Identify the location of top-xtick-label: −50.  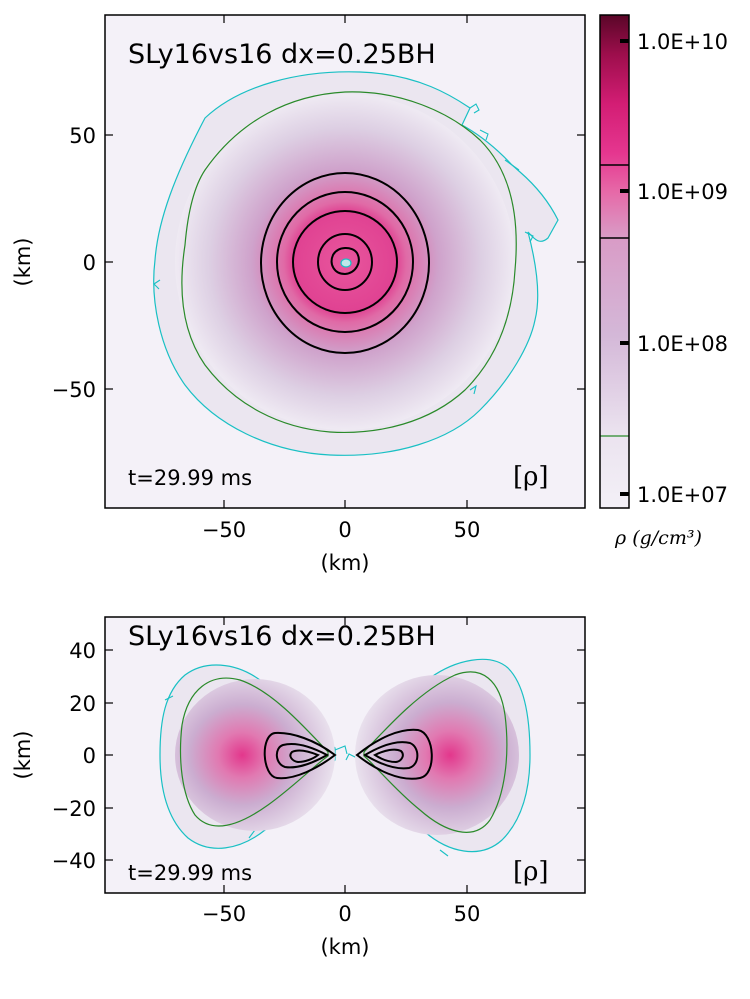
(224, 530).